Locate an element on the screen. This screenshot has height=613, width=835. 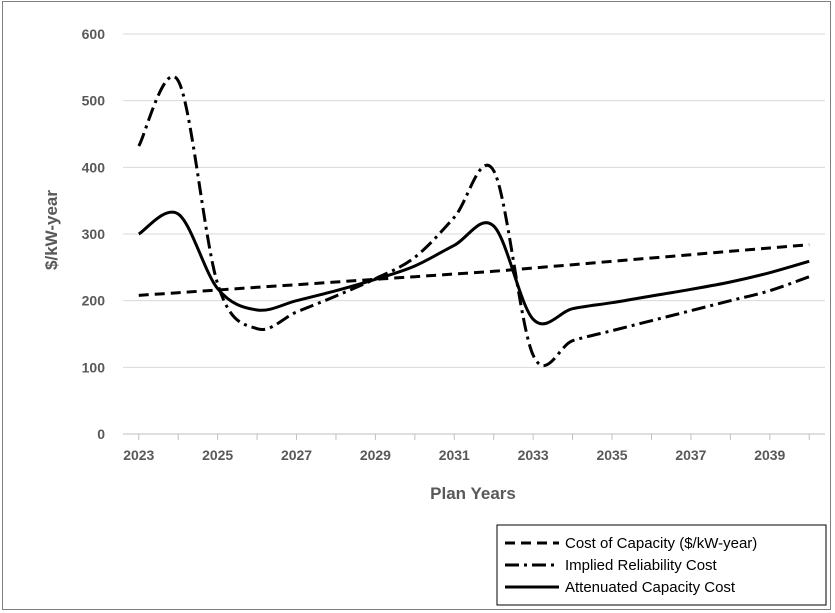
x-tick-label: 2027 is located at coordinates (296, 455).